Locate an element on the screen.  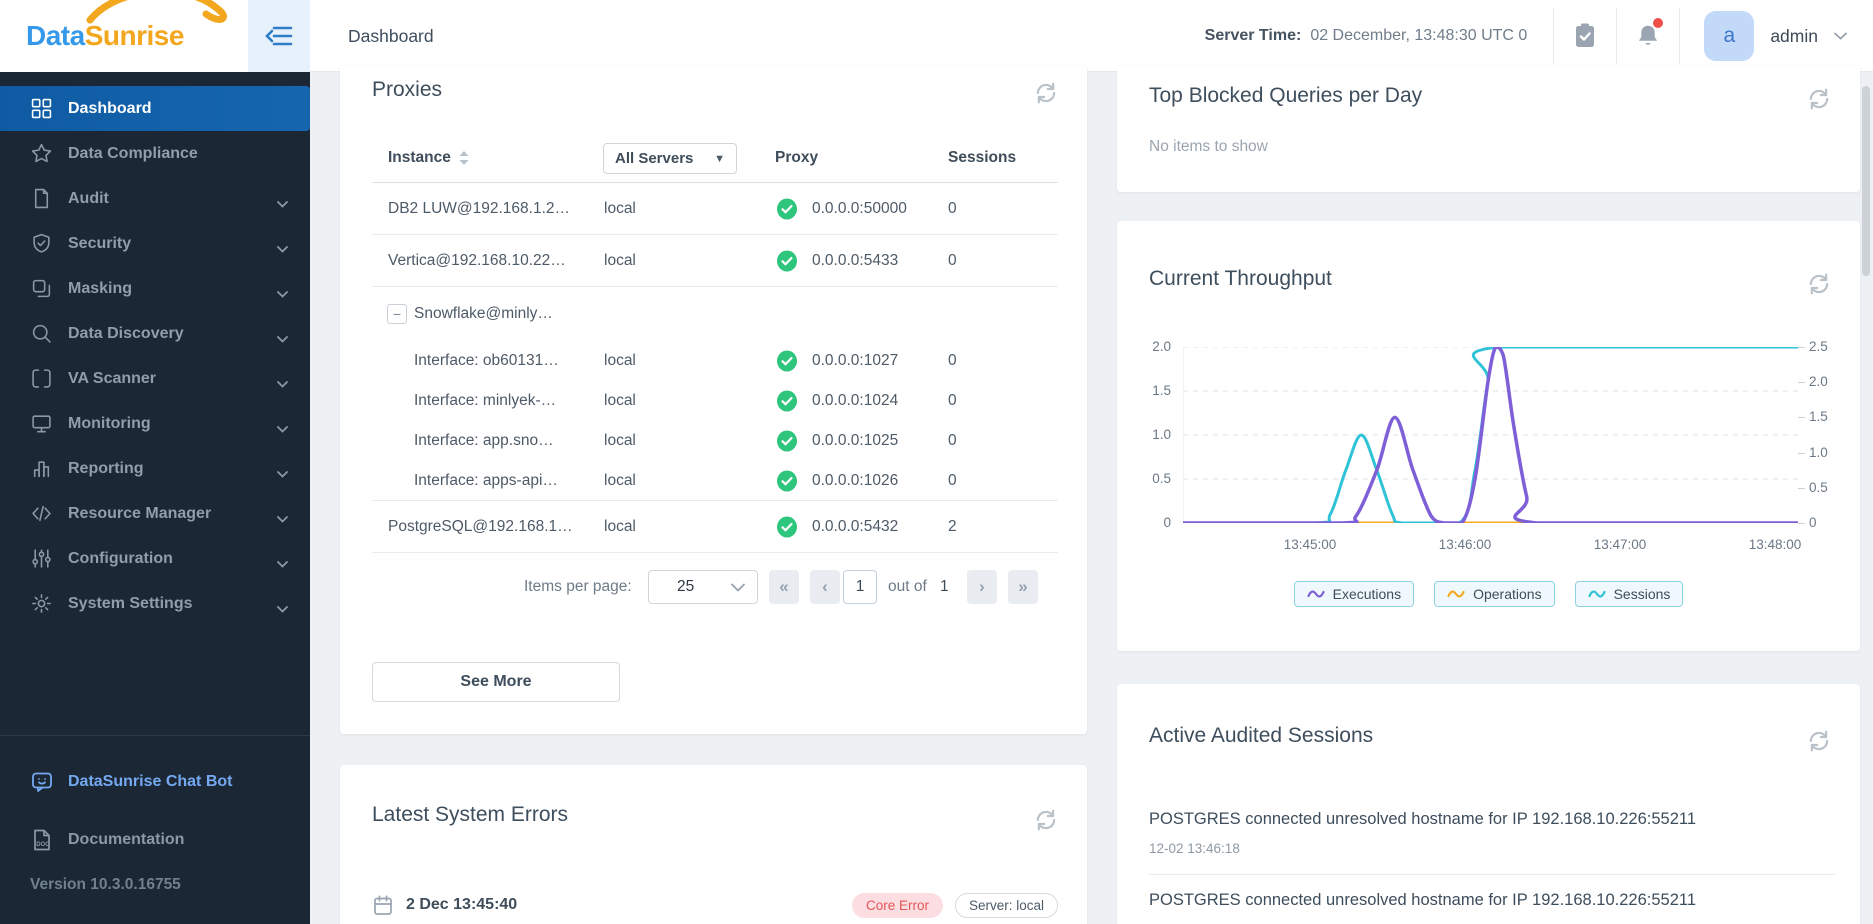
proxy-cell: 0.0.0.0:5432 is located at coordinates (837, 527).